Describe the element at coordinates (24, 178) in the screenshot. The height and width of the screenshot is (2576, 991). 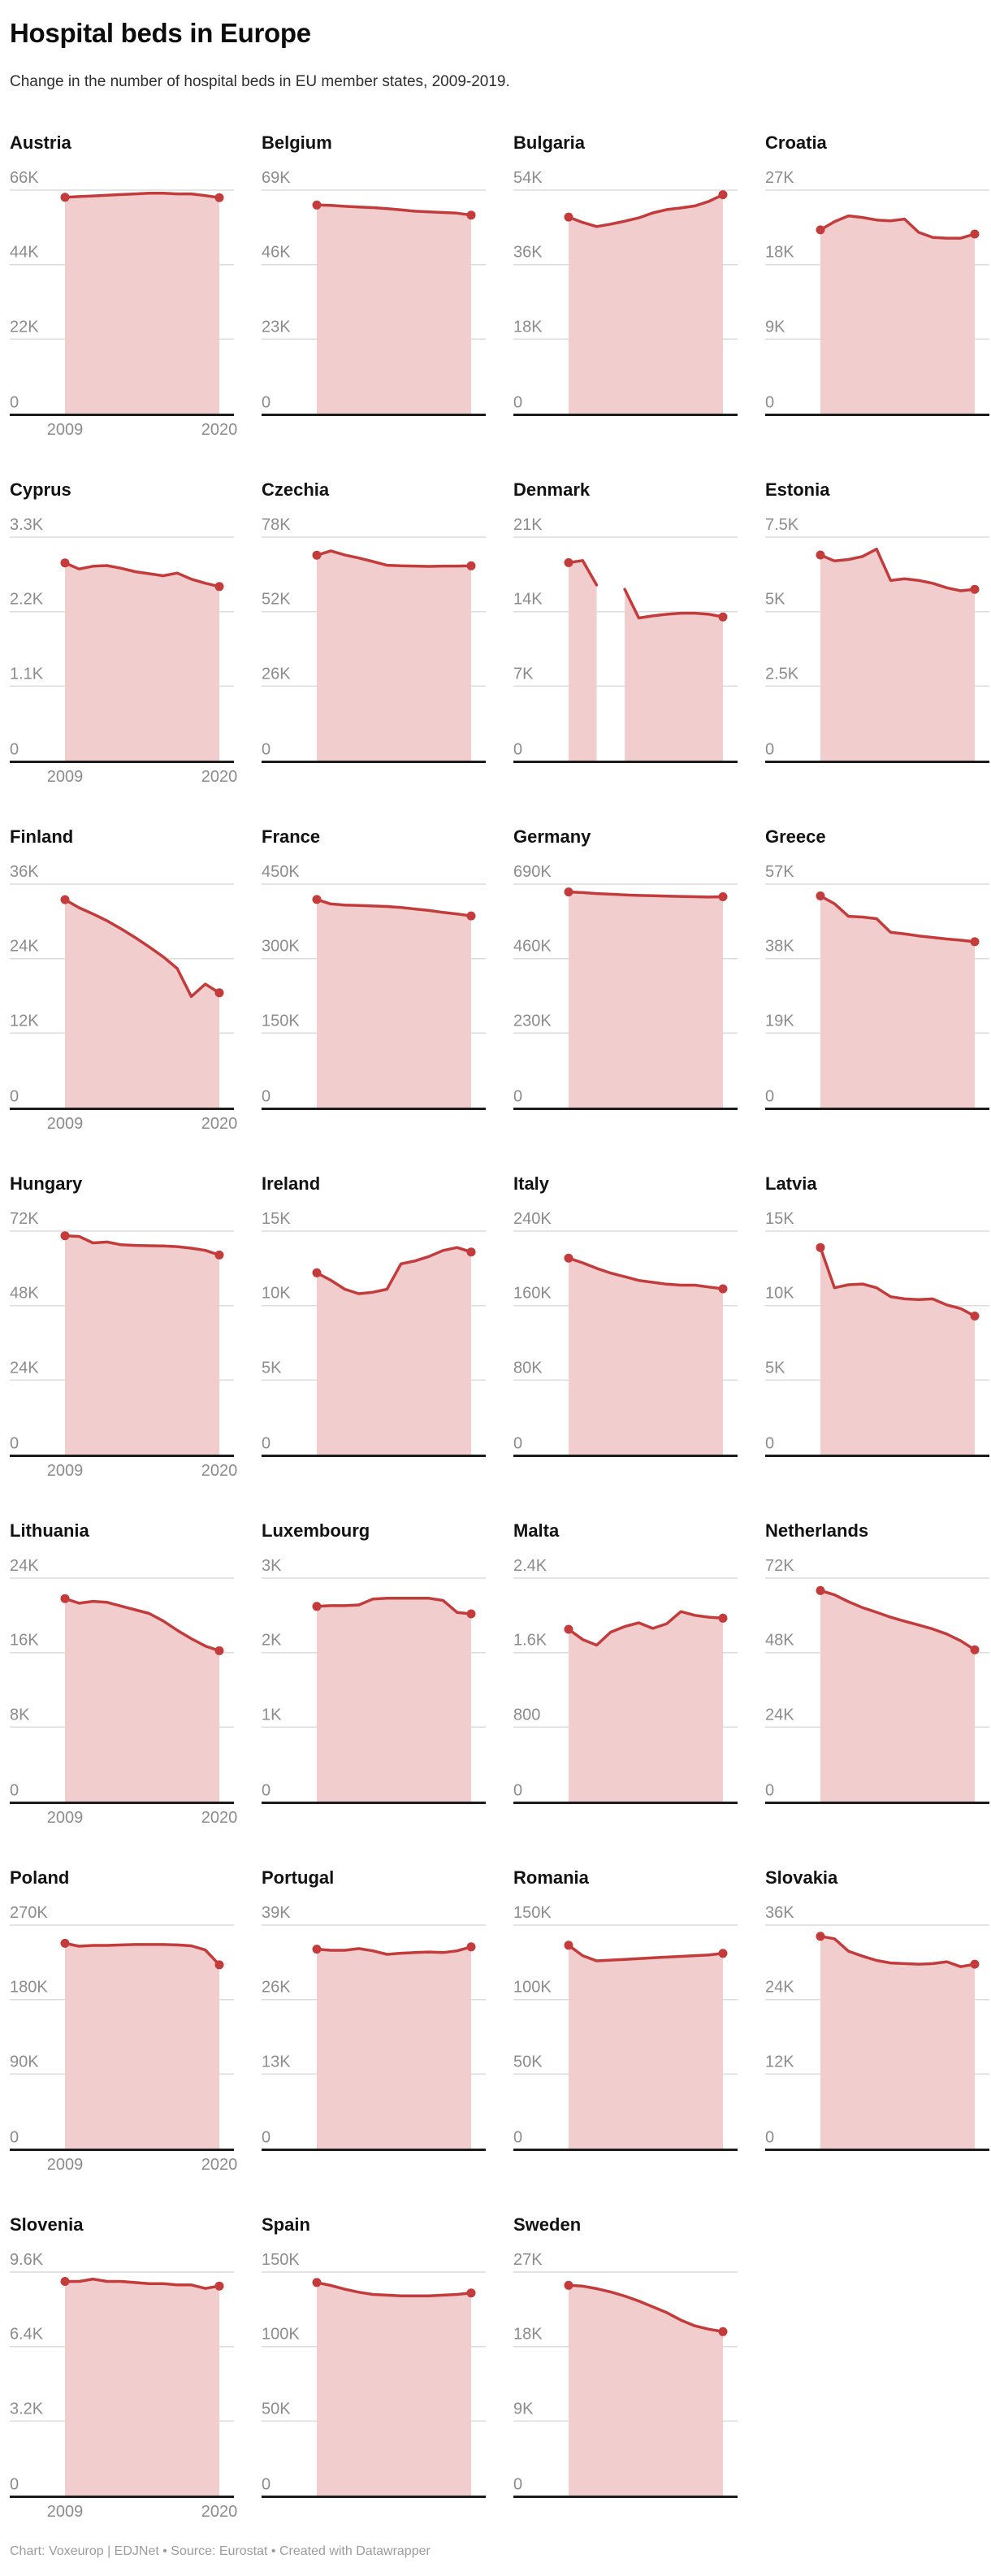
I see `y-tick-label: 66K` at that location.